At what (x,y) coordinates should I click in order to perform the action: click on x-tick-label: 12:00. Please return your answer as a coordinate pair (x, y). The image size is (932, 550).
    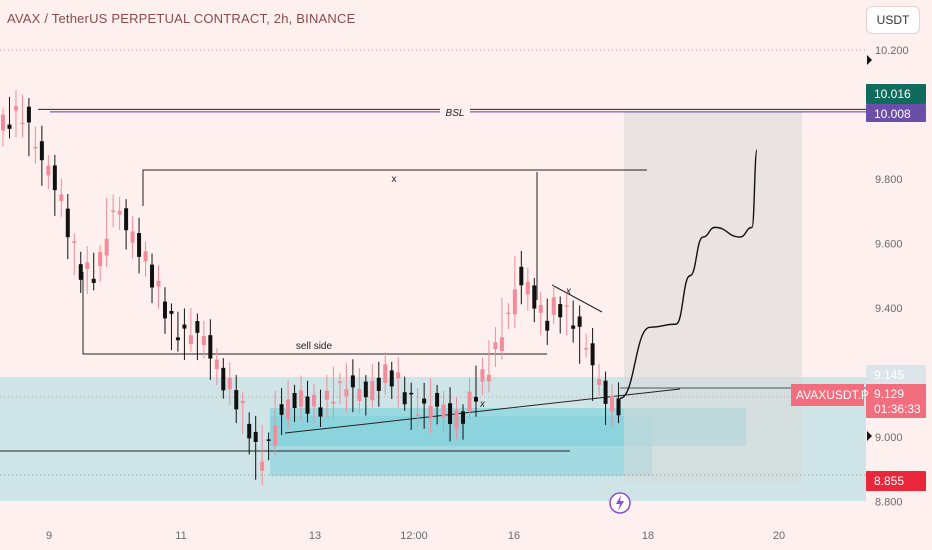
    Looking at the image, I should click on (414, 536).